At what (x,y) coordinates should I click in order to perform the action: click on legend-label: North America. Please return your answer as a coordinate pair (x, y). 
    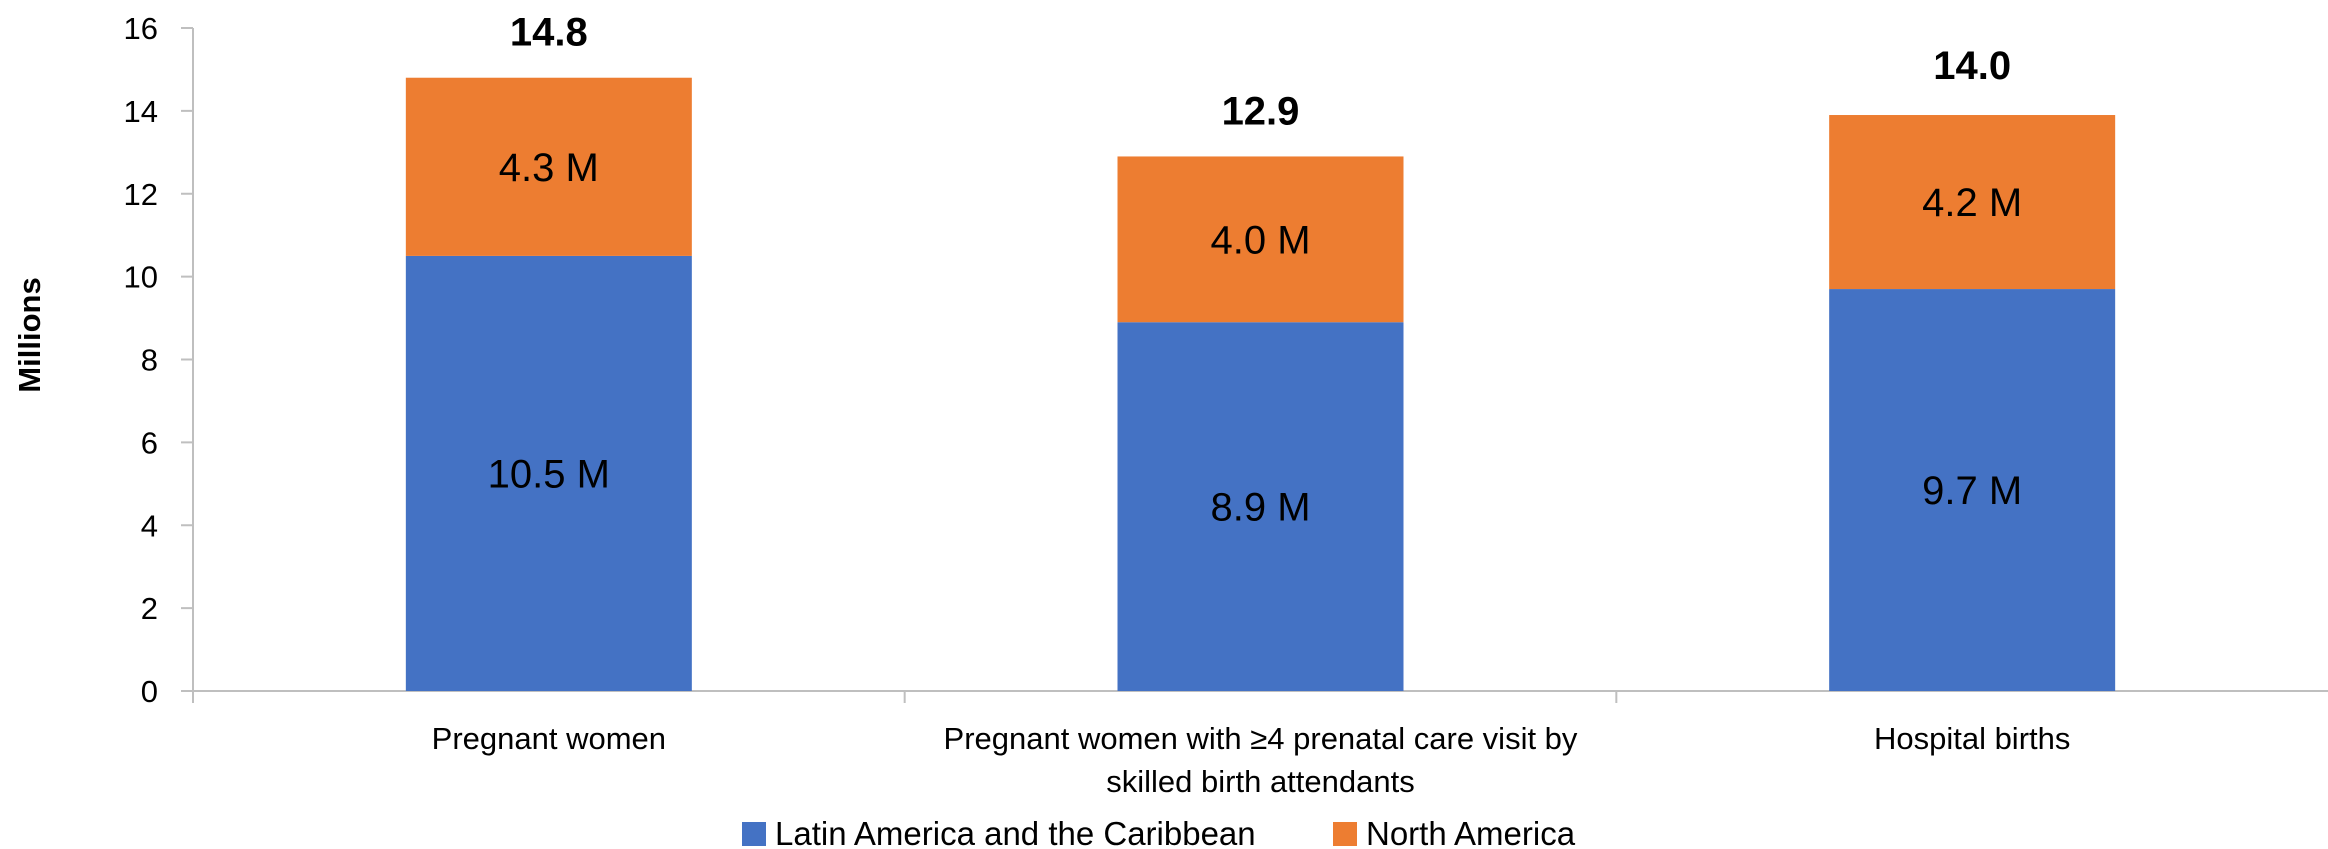
    Looking at the image, I should click on (1471, 832).